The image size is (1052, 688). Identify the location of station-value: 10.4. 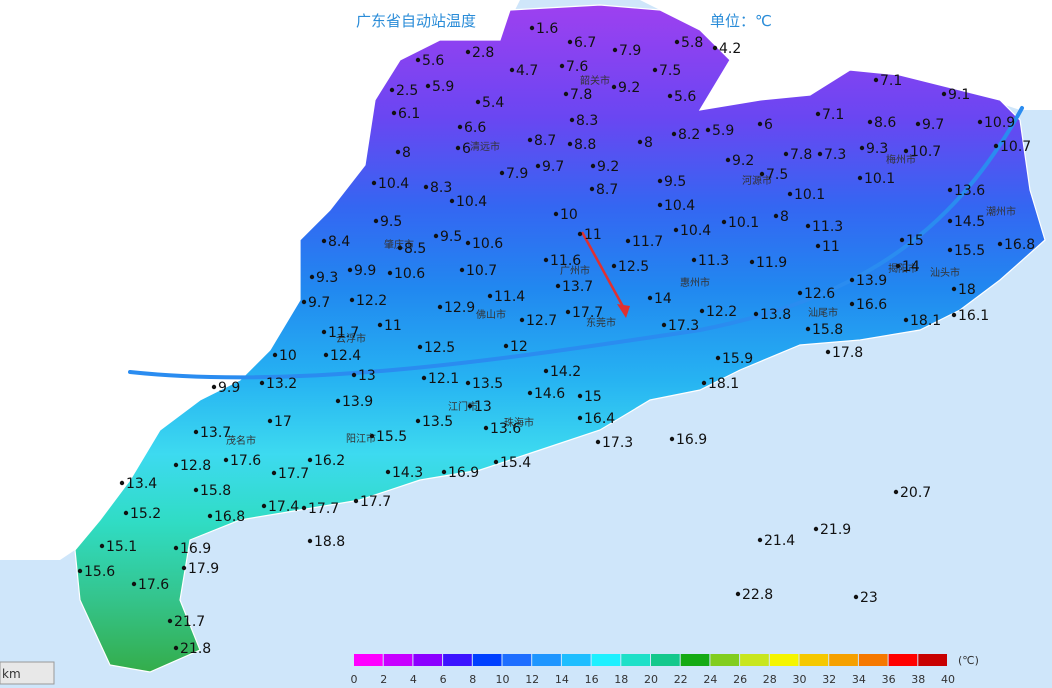
(471, 202).